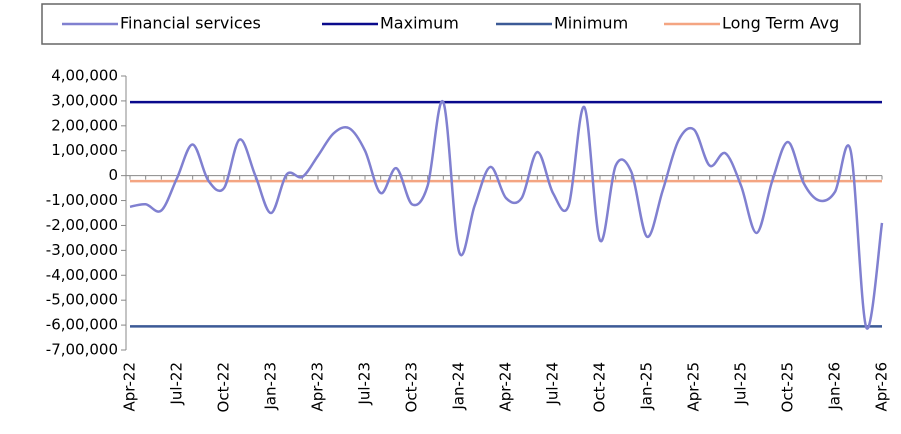 The width and height of the screenshot is (901, 434). I want to click on x-tick-label: Jan-23, so click(271, 386).